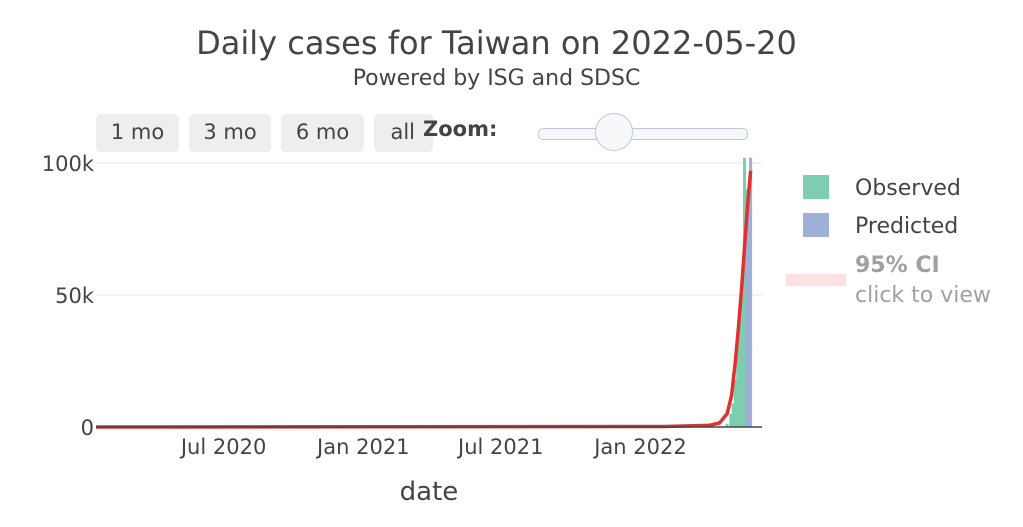 The height and width of the screenshot is (527, 1023). Describe the element at coordinates (614, 132) in the screenshot. I see `zoom-slider-handle` at that location.